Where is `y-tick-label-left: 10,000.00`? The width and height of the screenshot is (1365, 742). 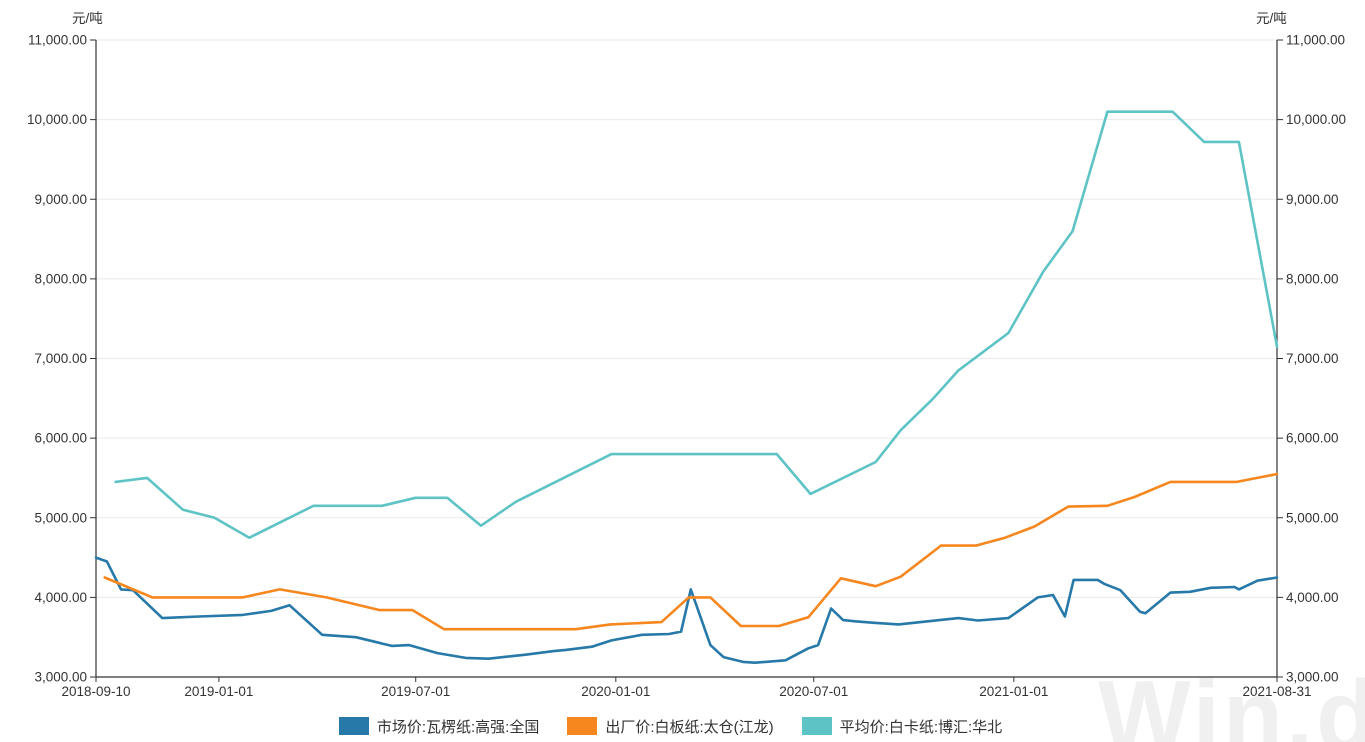
y-tick-label-left: 10,000.00 is located at coordinates (57, 119).